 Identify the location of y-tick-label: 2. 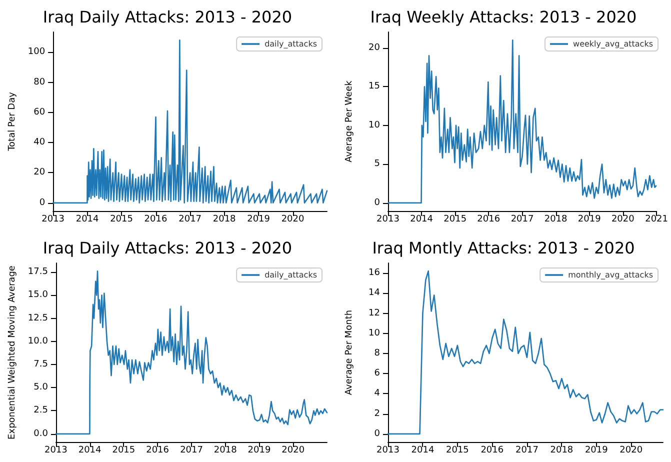
(377, 413).